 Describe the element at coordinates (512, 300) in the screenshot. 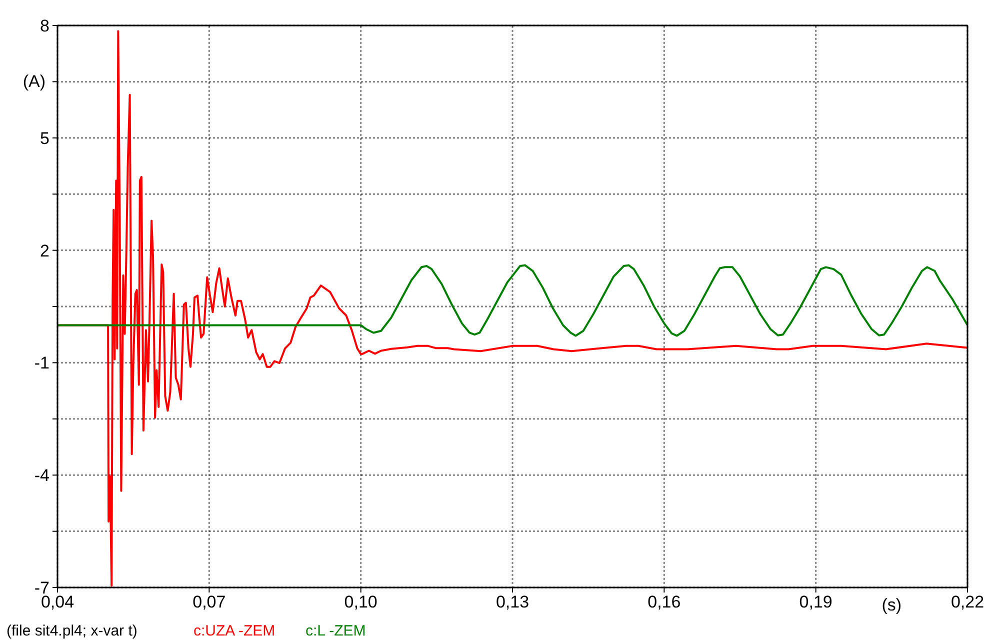

I see `line-series` at that location.